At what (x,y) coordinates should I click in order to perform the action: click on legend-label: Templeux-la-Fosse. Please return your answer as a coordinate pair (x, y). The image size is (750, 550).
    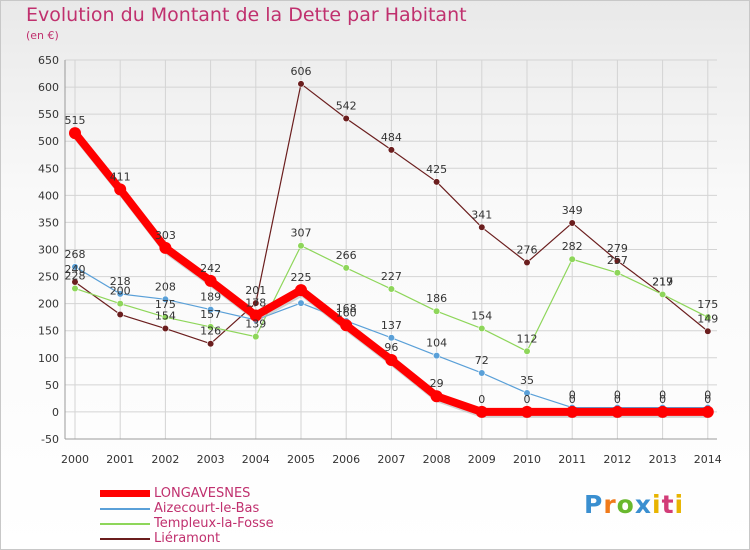
    Looking at the image, I should click on (214, 523).